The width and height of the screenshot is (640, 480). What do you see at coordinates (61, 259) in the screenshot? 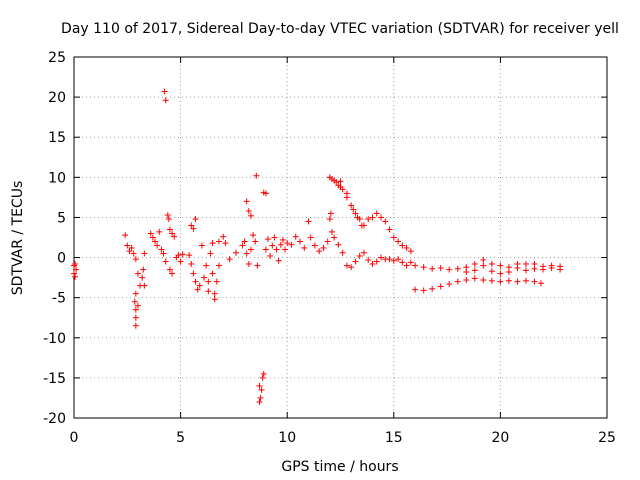
I see `y-tick-label: 0` at bounding box center [61, 259].